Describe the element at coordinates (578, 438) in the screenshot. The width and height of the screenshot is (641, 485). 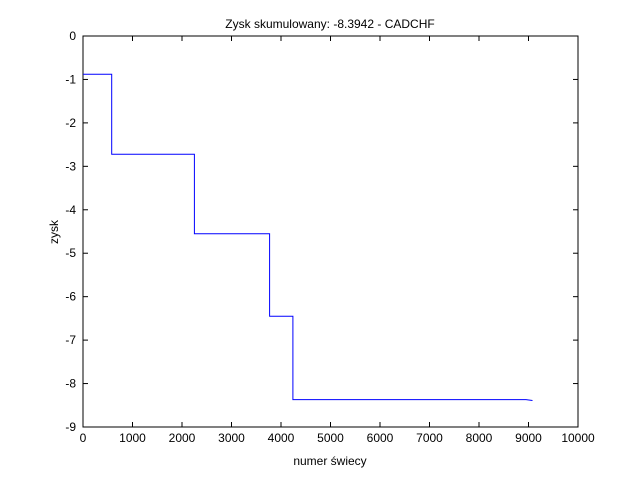
I see `x-tick-label: 10000` at that location.